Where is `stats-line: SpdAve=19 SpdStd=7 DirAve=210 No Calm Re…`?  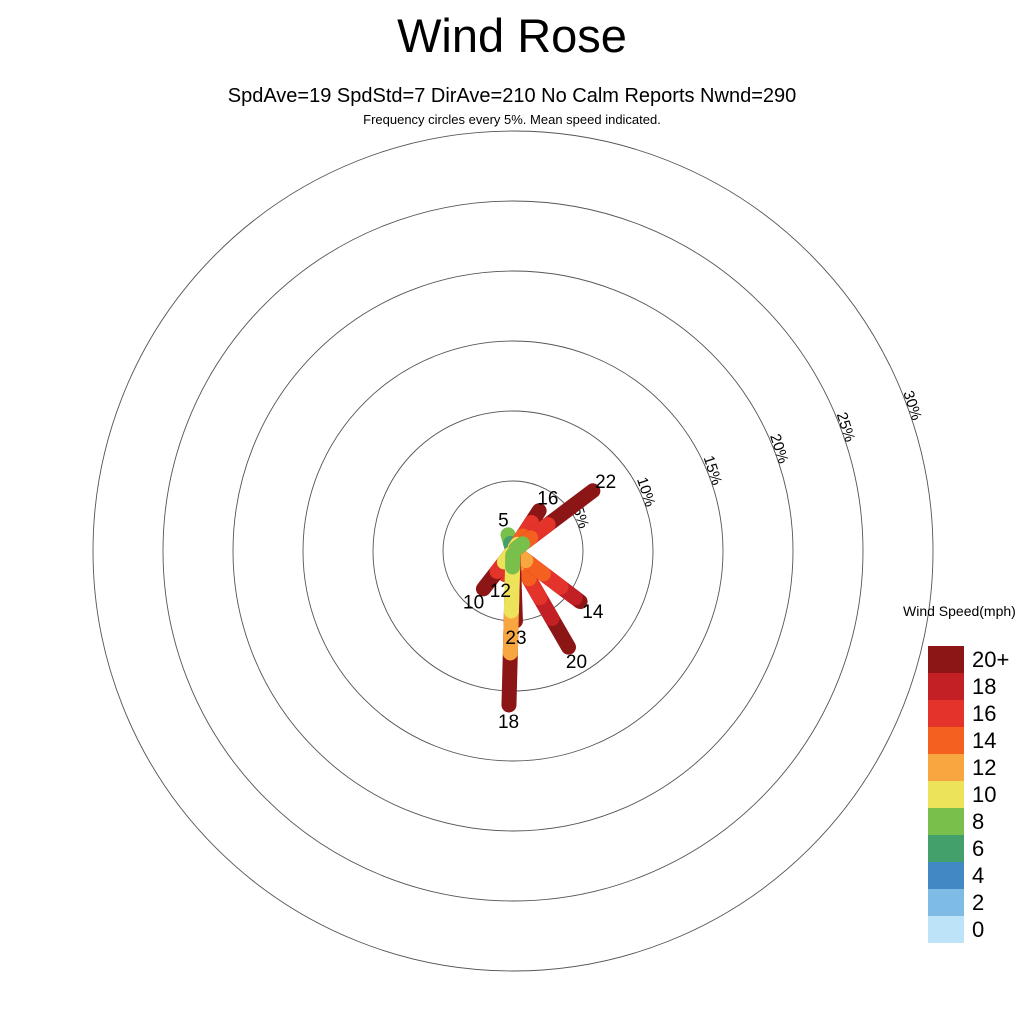 stats-line: SpdAve=19 SpdStd=7 DirAve=210 No Calm Re… is located at coordinates (512, 96).